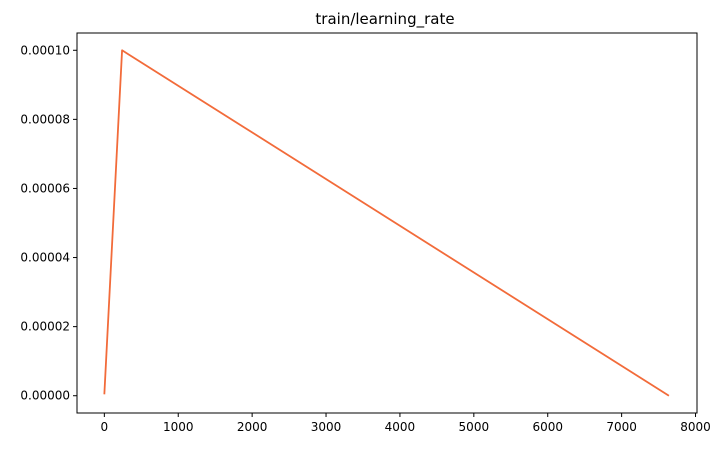  I want to click on chart-title: train/learning_rate, so click(384, 19).